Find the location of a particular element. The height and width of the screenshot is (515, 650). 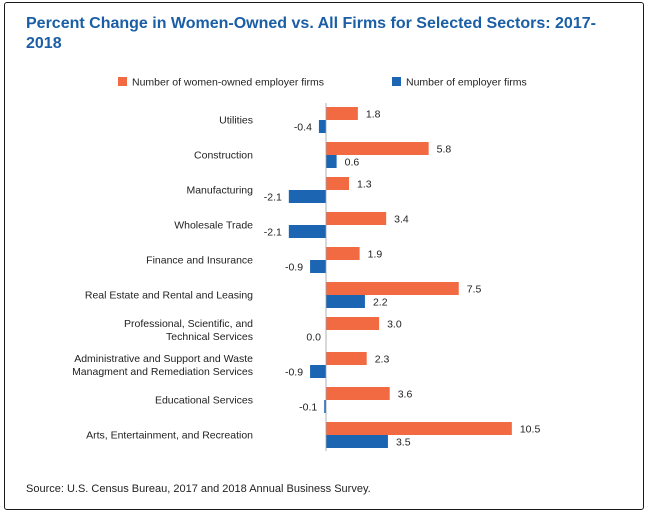

category-label-wholesale-trade: Wholesale Trade is located at coordinates (213, 226).